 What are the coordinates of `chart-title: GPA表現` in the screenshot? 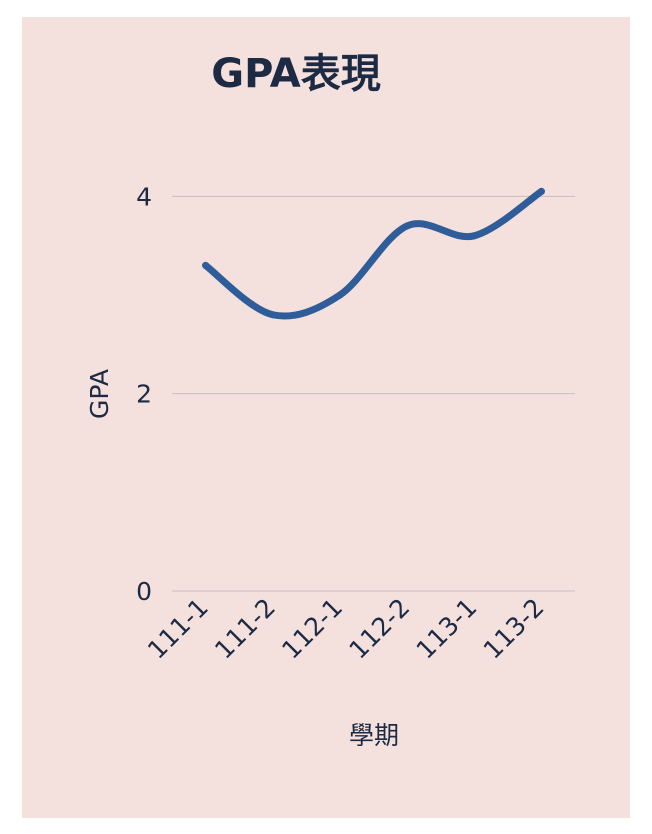 It's located at (295, 74).